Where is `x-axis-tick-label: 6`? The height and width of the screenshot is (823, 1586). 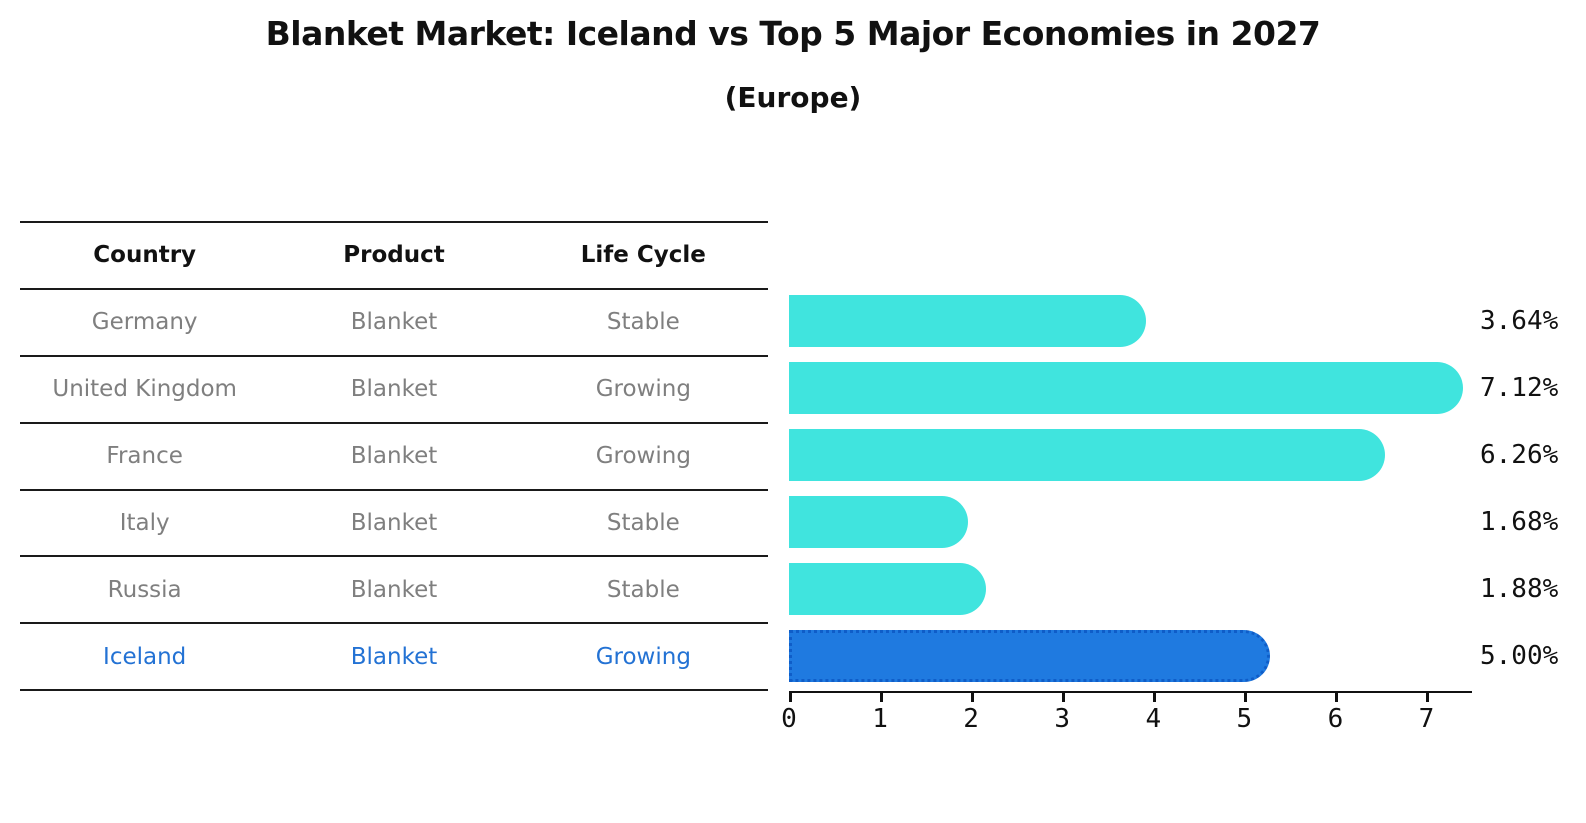
x-axis-tick-label: 6 is located at coordinates (1335, 719).